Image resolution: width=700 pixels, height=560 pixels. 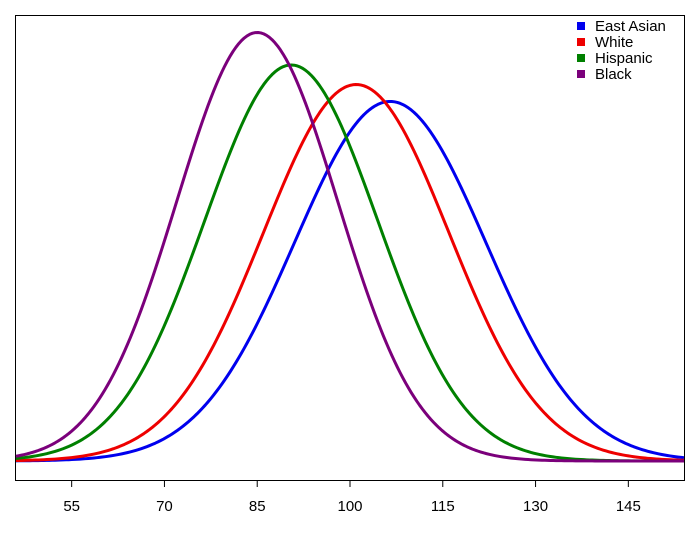 What do you see at coordinates (630, 26) in the screenshot?
I see `legend-label: East Asian` at bounding box center [630, 26].